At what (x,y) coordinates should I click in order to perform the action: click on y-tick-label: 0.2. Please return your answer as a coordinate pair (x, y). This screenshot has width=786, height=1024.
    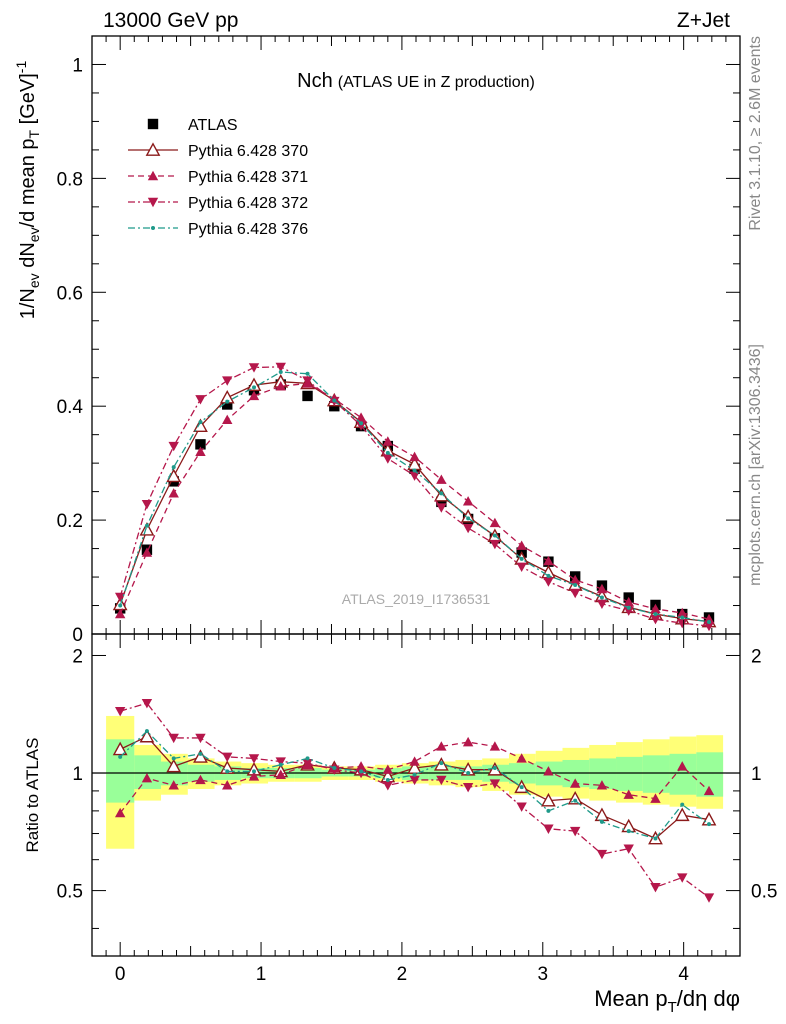
    Looking at the image, I should click on (70, 521).